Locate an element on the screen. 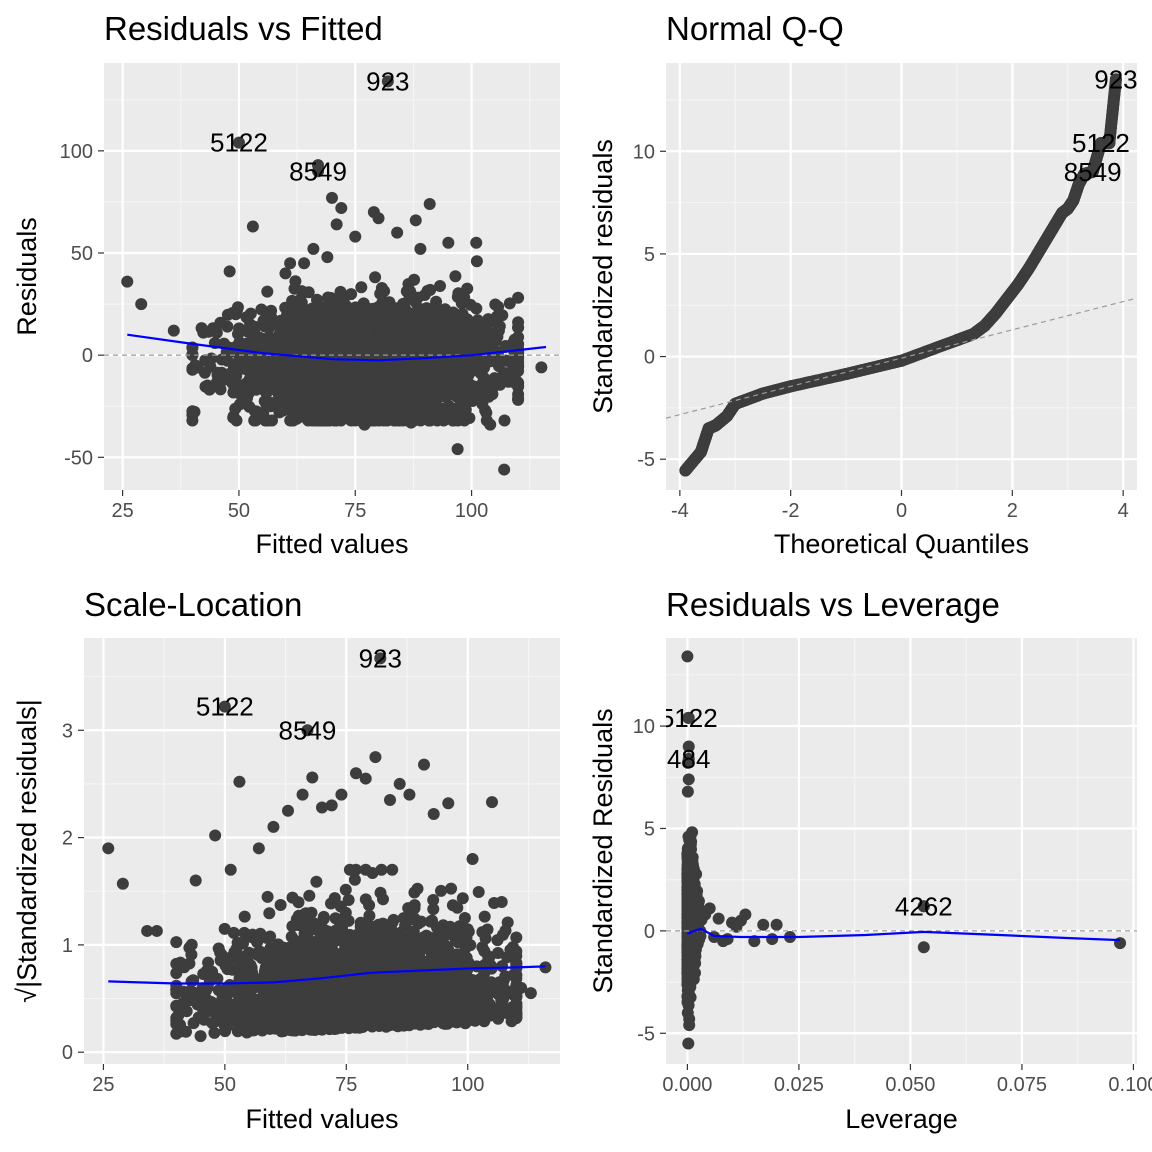 The image size is (1152, 1152). x-tick-label: 50 is located at coordinates (239, 511).